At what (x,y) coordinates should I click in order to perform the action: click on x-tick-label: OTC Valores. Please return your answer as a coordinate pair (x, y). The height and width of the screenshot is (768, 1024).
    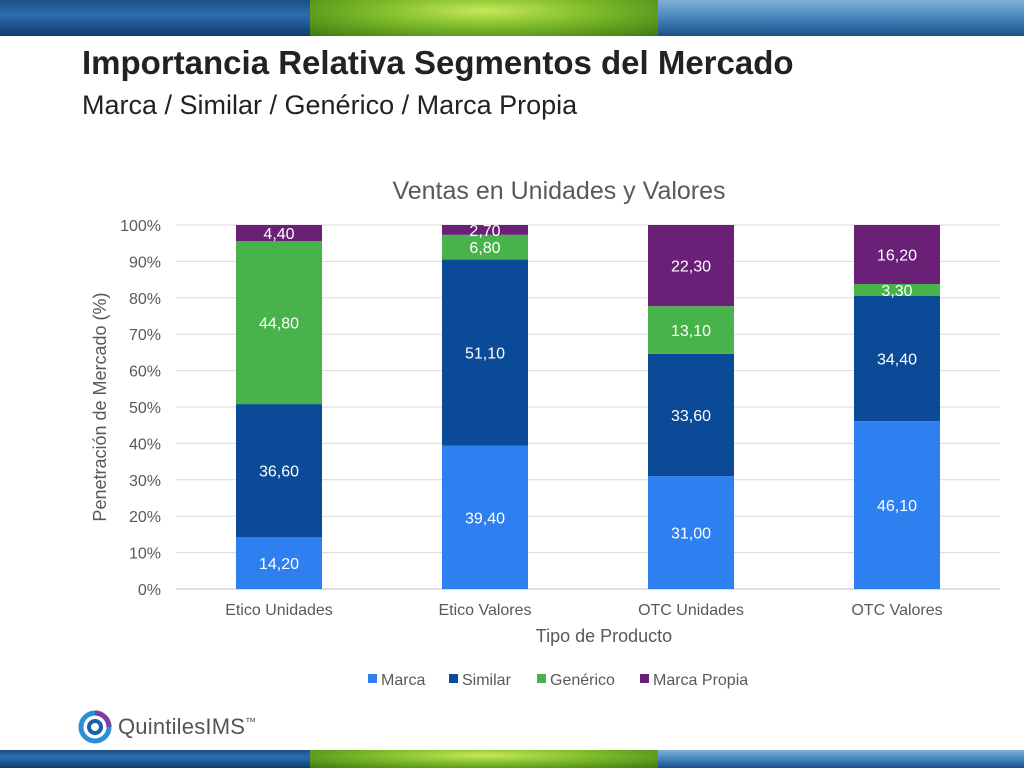
    Looking at the image, I should click on (896, 610).